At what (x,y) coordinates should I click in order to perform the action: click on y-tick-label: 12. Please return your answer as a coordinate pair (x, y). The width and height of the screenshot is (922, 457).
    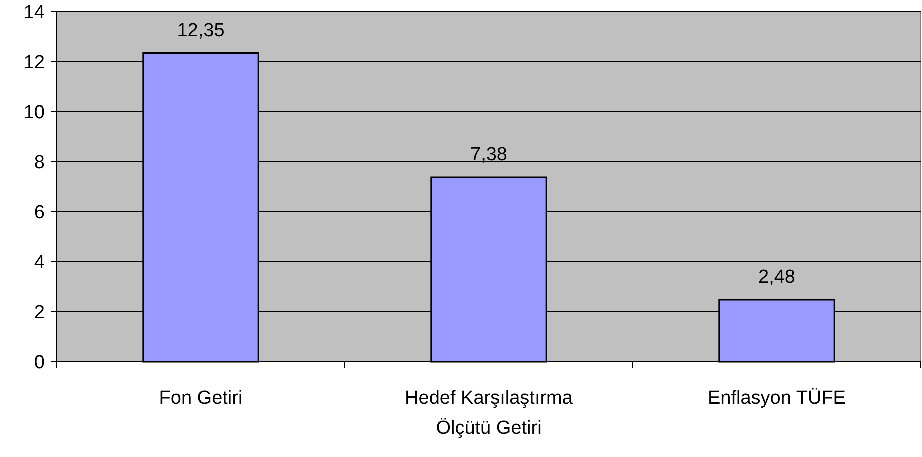
    Looking at the image, I should click on (34, 63).